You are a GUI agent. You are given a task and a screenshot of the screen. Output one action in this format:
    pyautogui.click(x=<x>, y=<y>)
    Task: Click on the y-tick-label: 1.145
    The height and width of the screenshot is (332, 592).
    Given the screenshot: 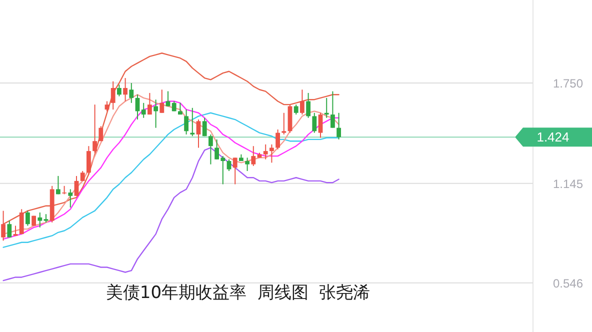 What is the action you would take?
    pyautogui.click(x=568, y=183)
    